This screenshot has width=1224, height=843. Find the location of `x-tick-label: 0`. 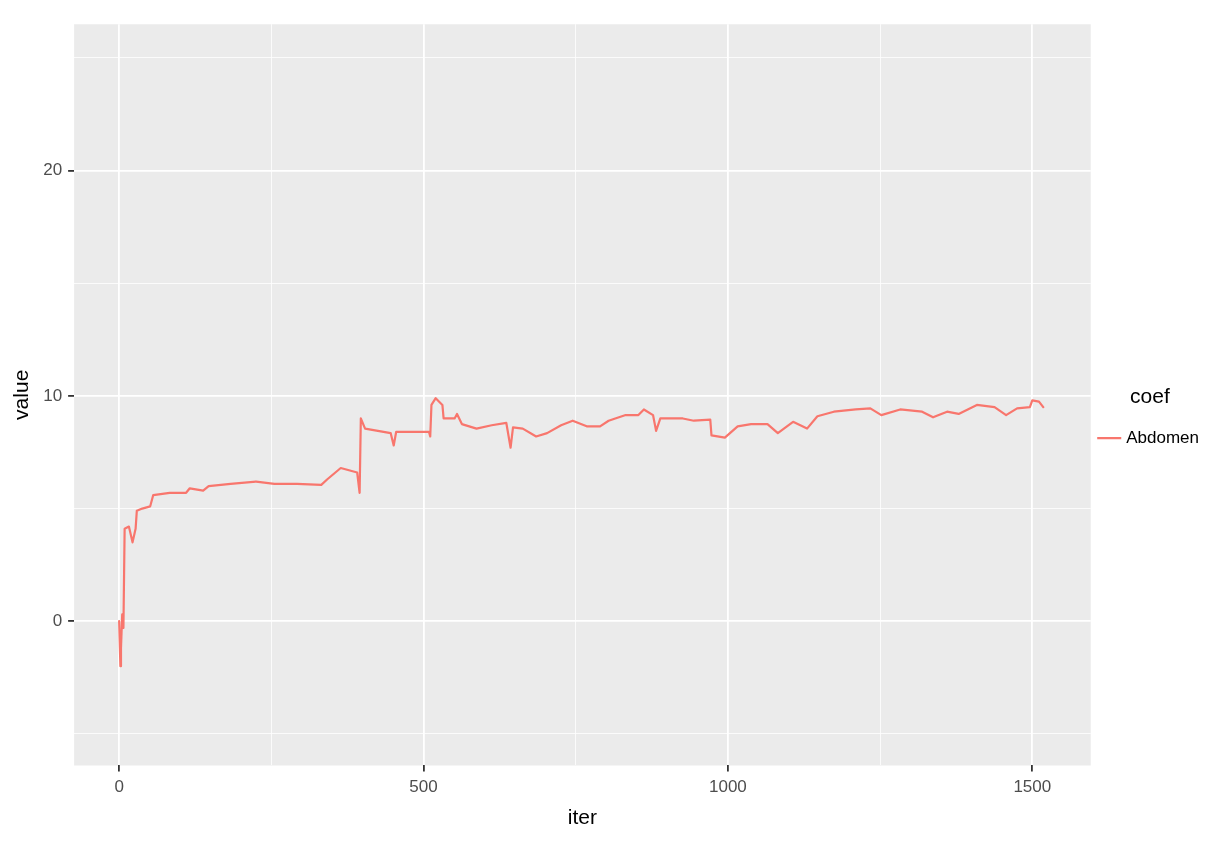

x-tick-label: 0 is located at coordinates (119, 787).